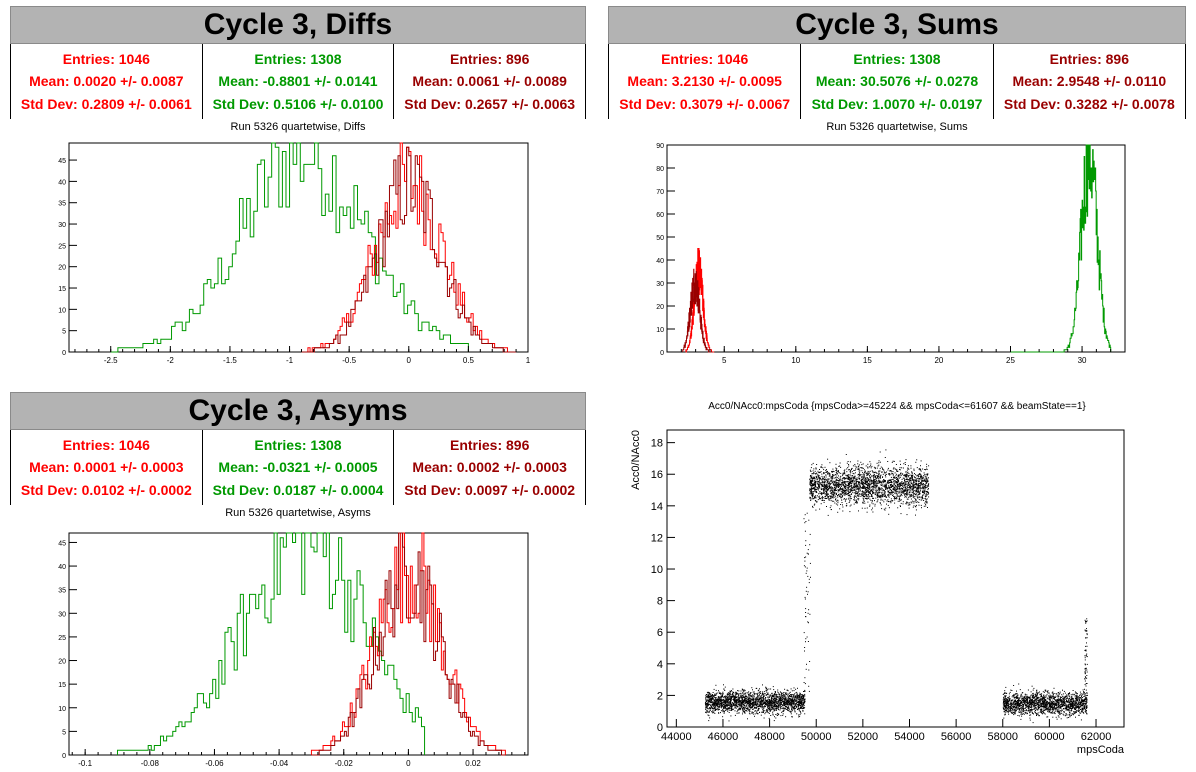 Image resolution: width=1196 pixels, height=772 pixels. Describe the element at coordinates (62, 638) in the screenshot. I see `y-tick-label: 25` at that location.